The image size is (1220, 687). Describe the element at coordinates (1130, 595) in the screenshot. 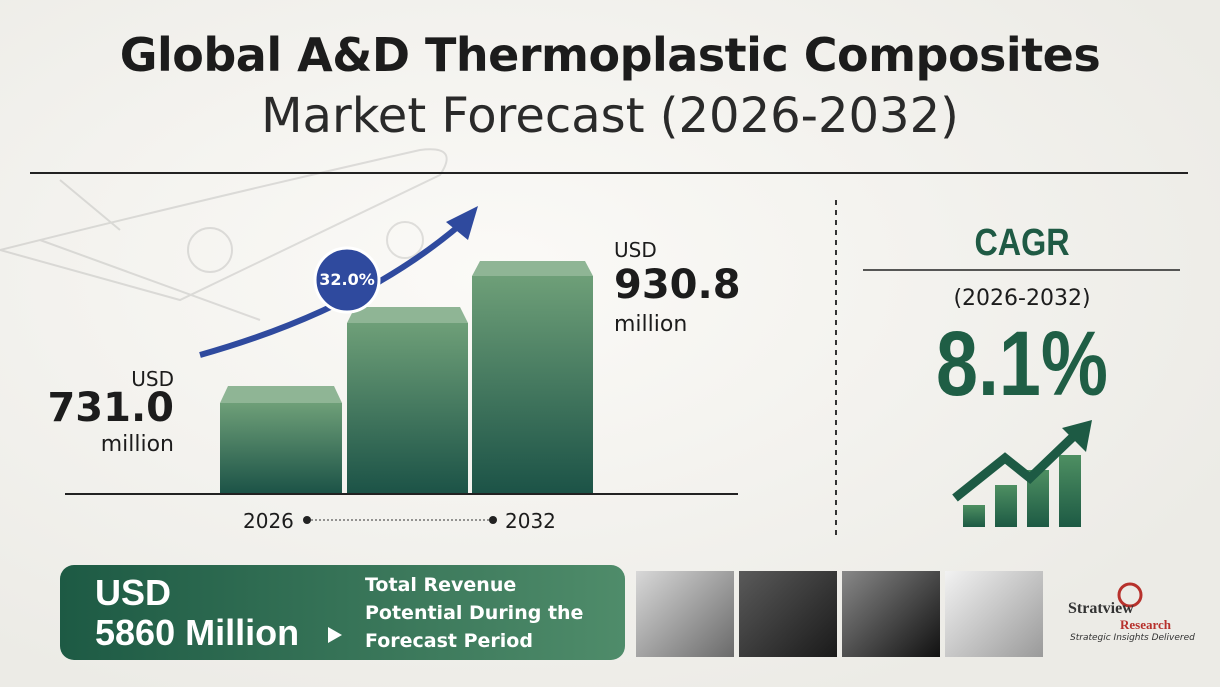

I see `logo-mark` at that location.